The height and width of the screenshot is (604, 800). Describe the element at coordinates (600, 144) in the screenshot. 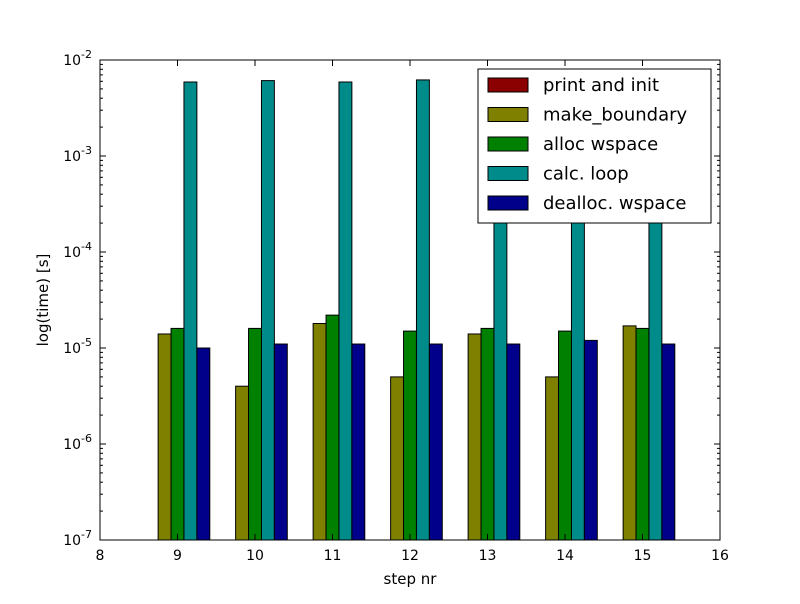

I see `legend-label: alloc wspace` at that location.